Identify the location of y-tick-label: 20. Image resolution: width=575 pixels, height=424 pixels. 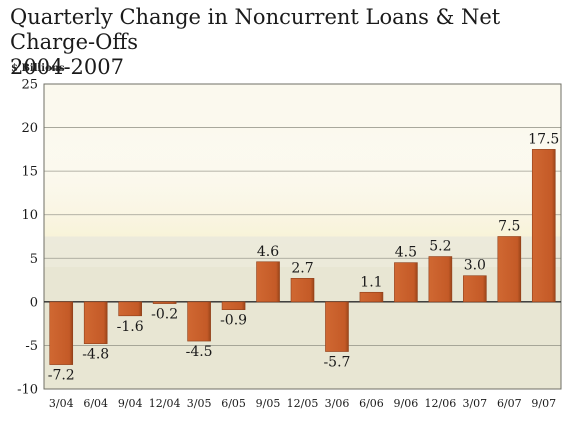
(29, 128).